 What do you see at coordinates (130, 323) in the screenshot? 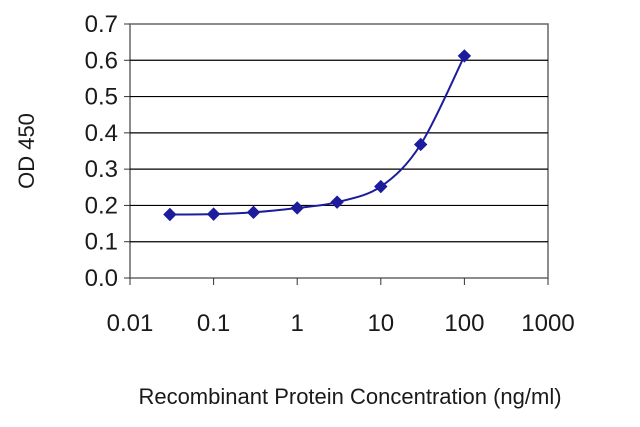
I see `x-tick-label: 0.01` at bounding box center [130, 323].